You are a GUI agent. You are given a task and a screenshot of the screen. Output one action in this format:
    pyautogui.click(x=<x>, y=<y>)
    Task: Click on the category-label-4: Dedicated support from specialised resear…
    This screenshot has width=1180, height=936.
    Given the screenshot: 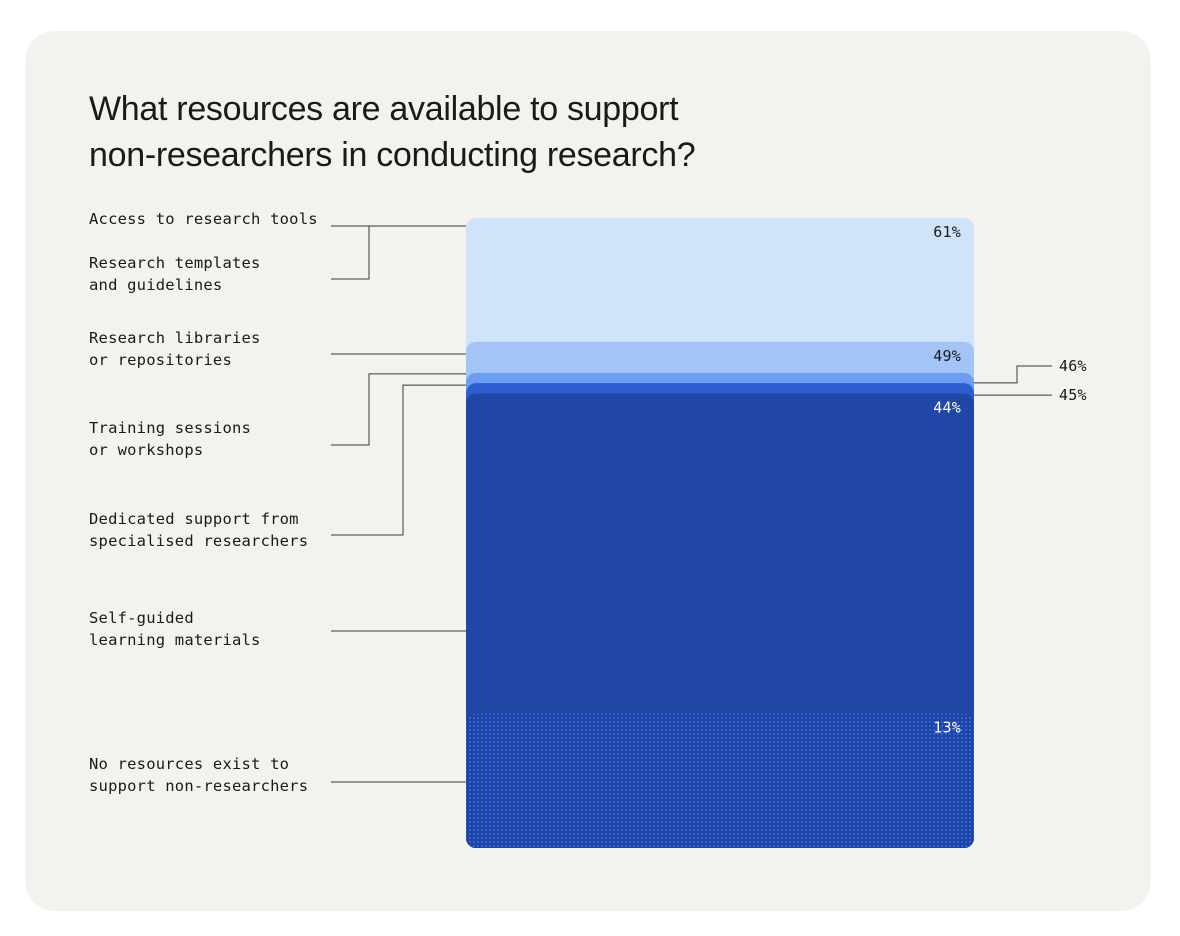 What is the action you would take?
    pyautogui.click(x=198, y=530)
    